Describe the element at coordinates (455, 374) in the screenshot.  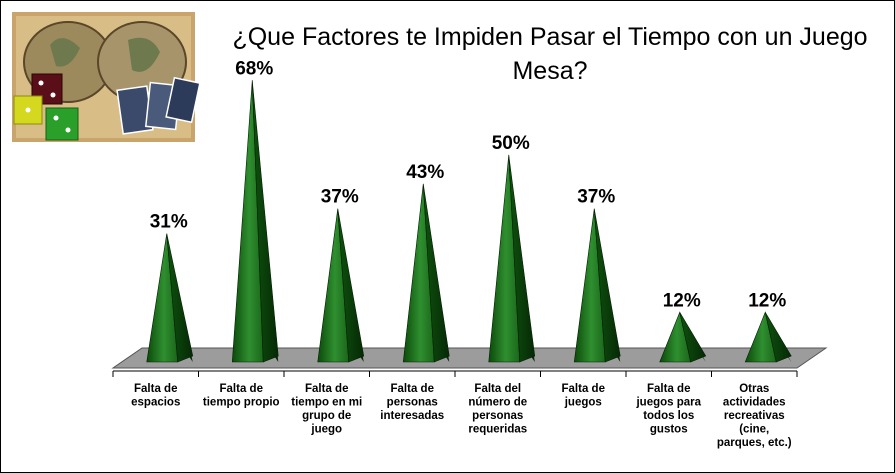
I see `category-ticks` at that location.